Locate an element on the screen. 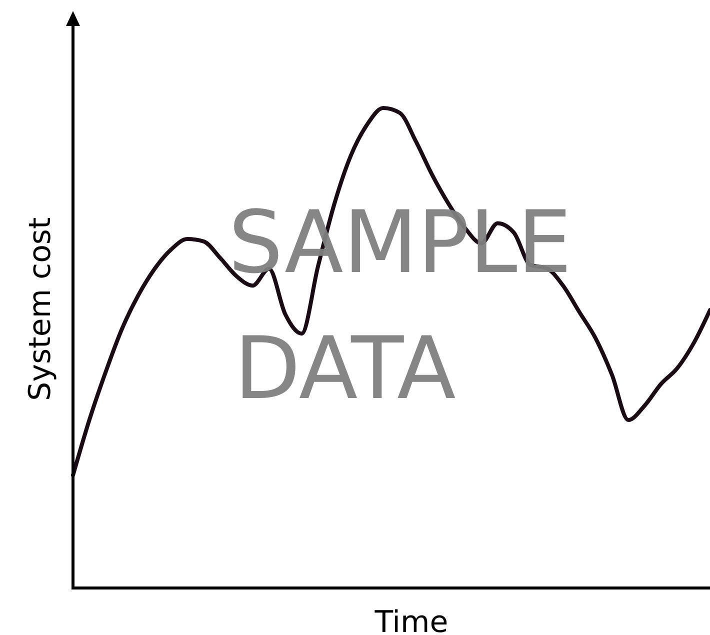 This screenshot has width=710, height=635. y-axis-title: System cost is located at coordinates (40, 308).